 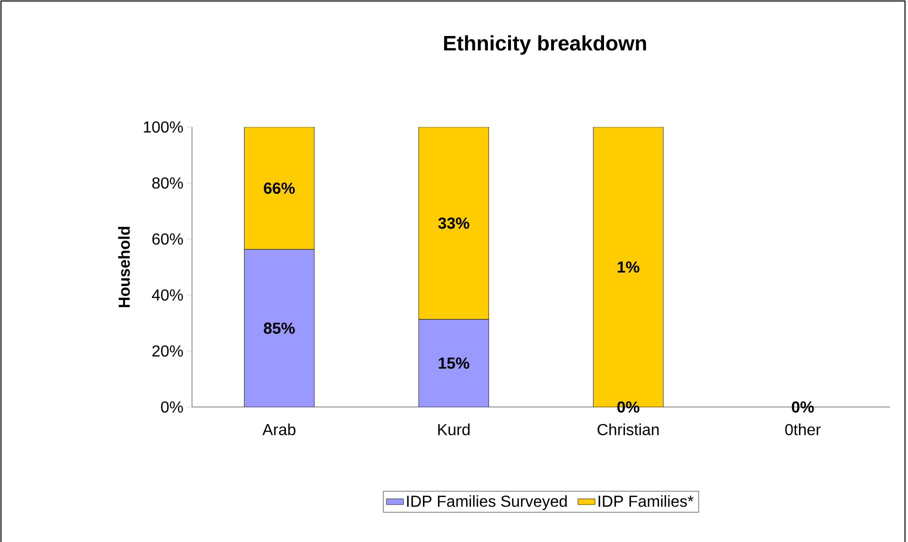 I want to click on y-tick-label: 0%, so click(x=172, y=407).